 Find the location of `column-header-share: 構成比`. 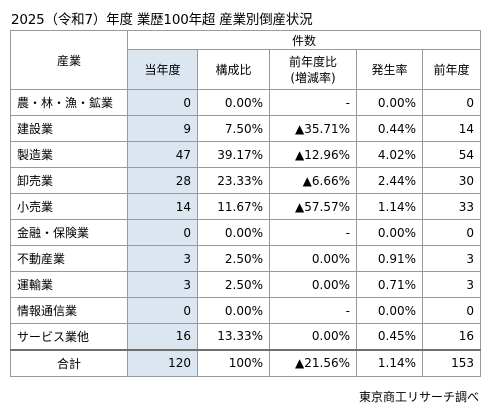

column-header-share: 構成比 is located at coordinates (233, 69).